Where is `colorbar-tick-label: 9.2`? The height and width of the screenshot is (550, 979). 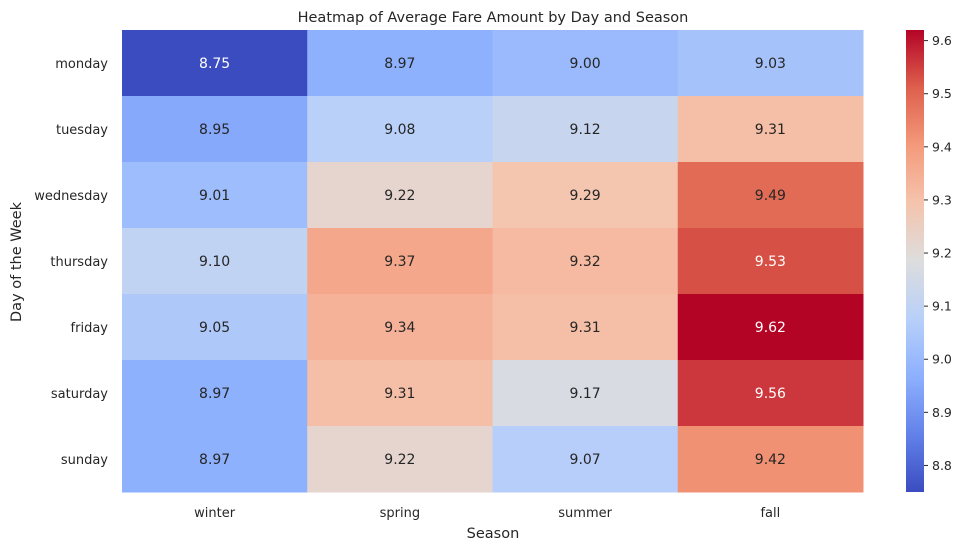
colorbar-tick-label: 9.2 is located at coordinates (942, 253).